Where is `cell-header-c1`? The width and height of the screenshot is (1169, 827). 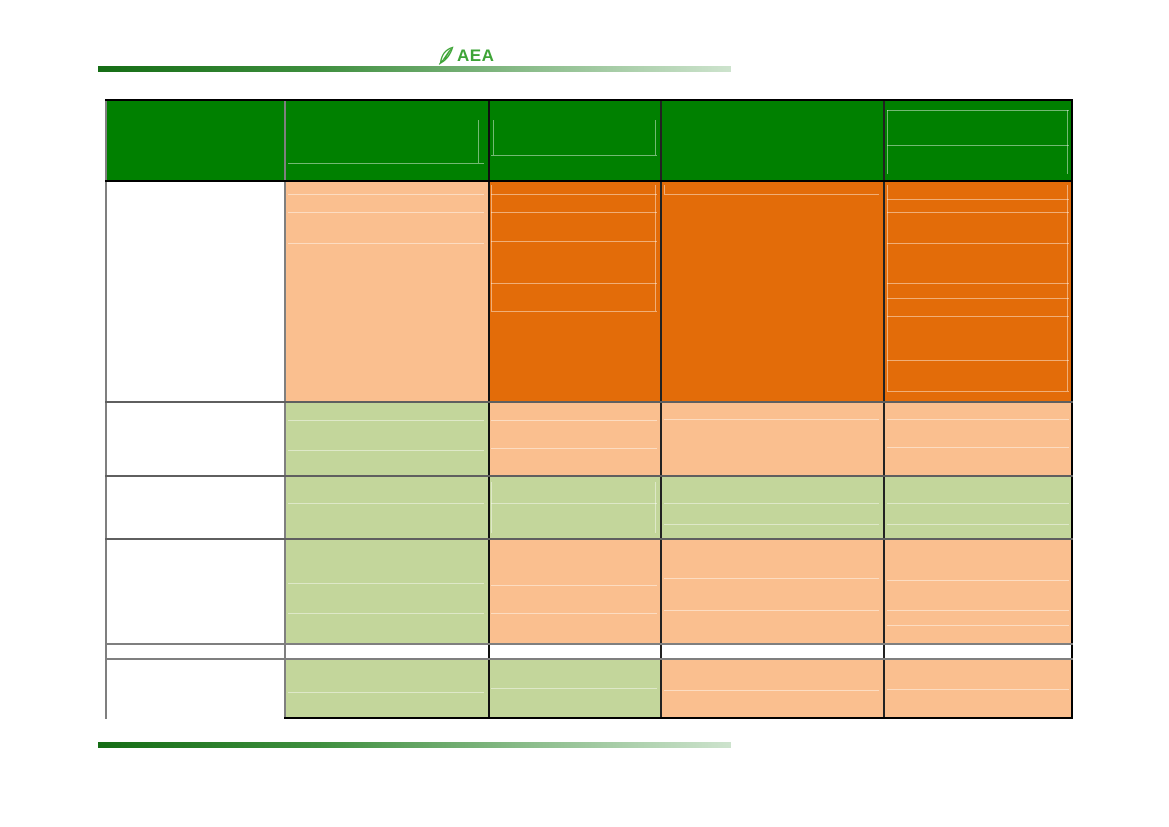 cell-header-c1 is located at coordinates (194, 140).